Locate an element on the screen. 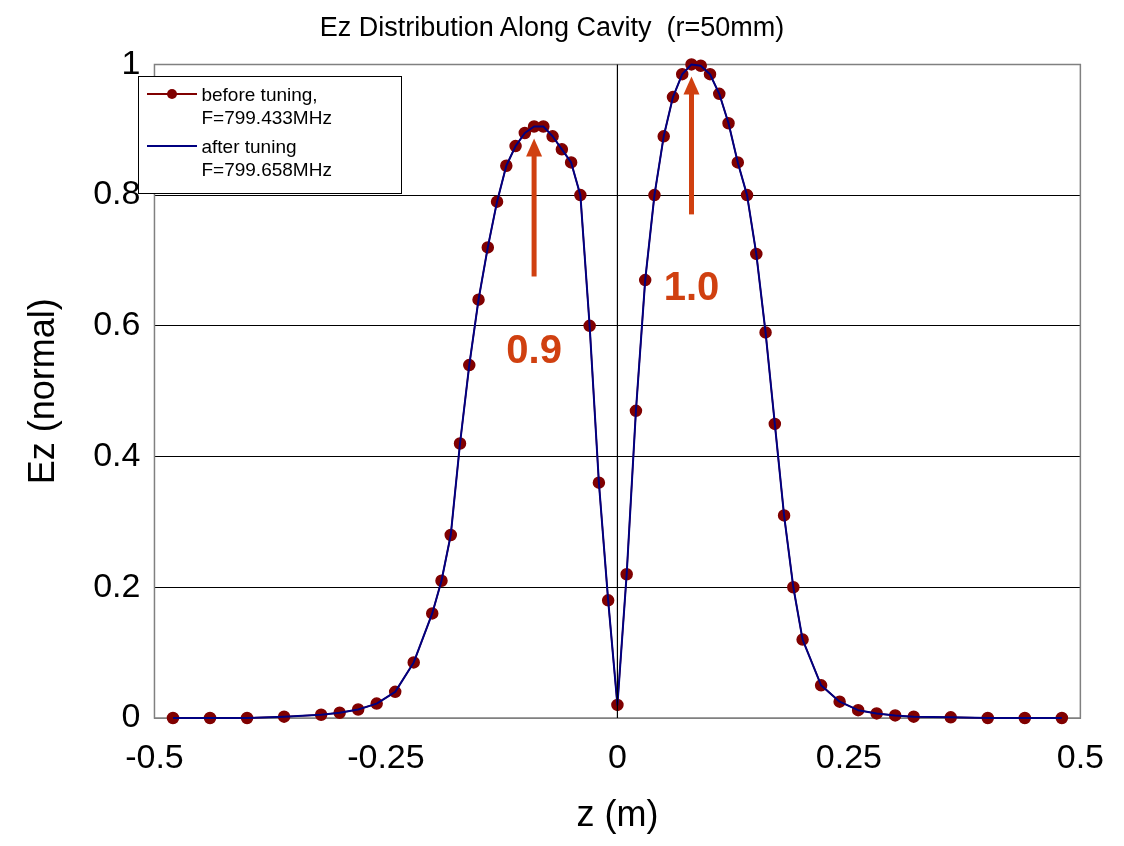 Image resolution: width=1124 pixels, height=846 pixels. x-tick-label: -0.5 is located at coordinates (154, 755).